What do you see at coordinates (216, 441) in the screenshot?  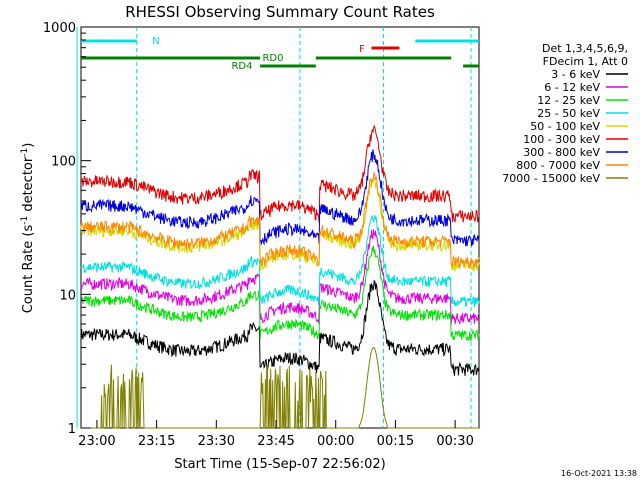 I see `x-tick-label: 23:30` at bounding box center [216, 441].